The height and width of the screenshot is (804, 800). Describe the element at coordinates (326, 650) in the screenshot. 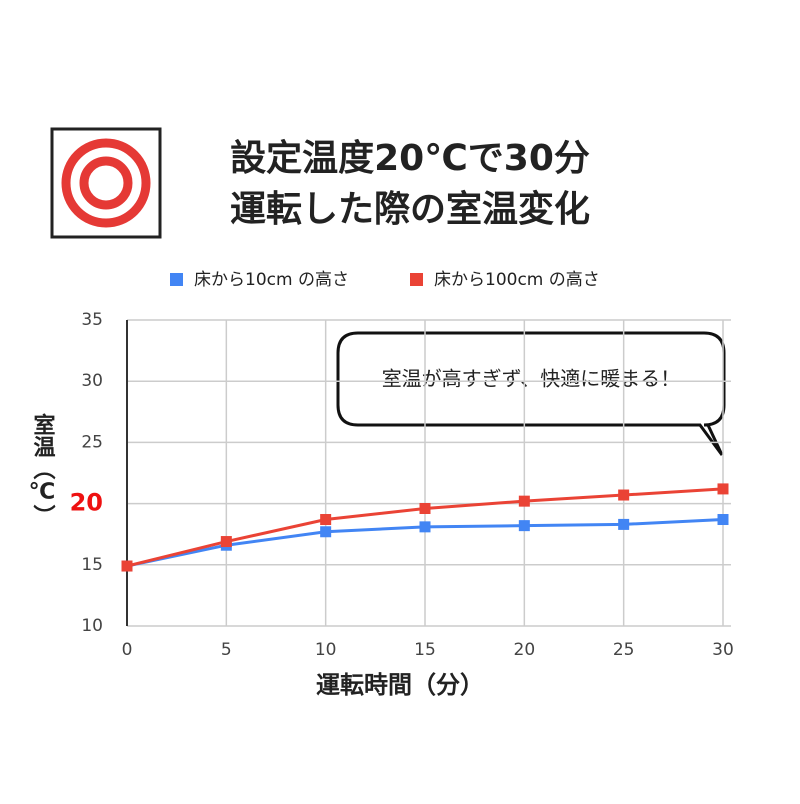

I see `x-tick-label: 10` at that location.